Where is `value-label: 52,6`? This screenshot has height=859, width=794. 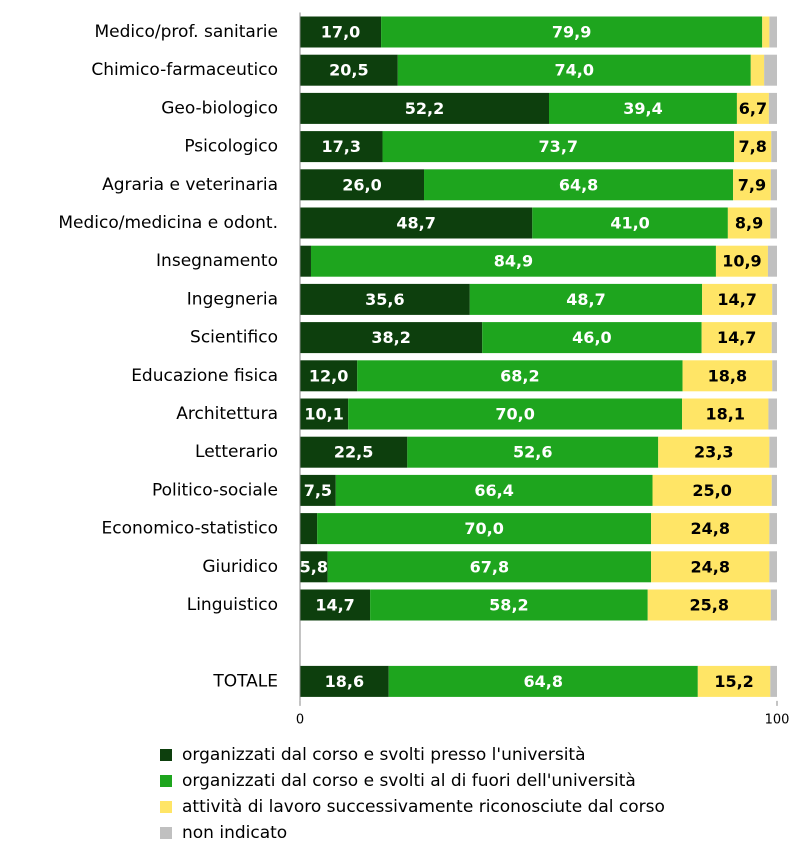
value-label: 52,6 is located at coordinates (532, 452).